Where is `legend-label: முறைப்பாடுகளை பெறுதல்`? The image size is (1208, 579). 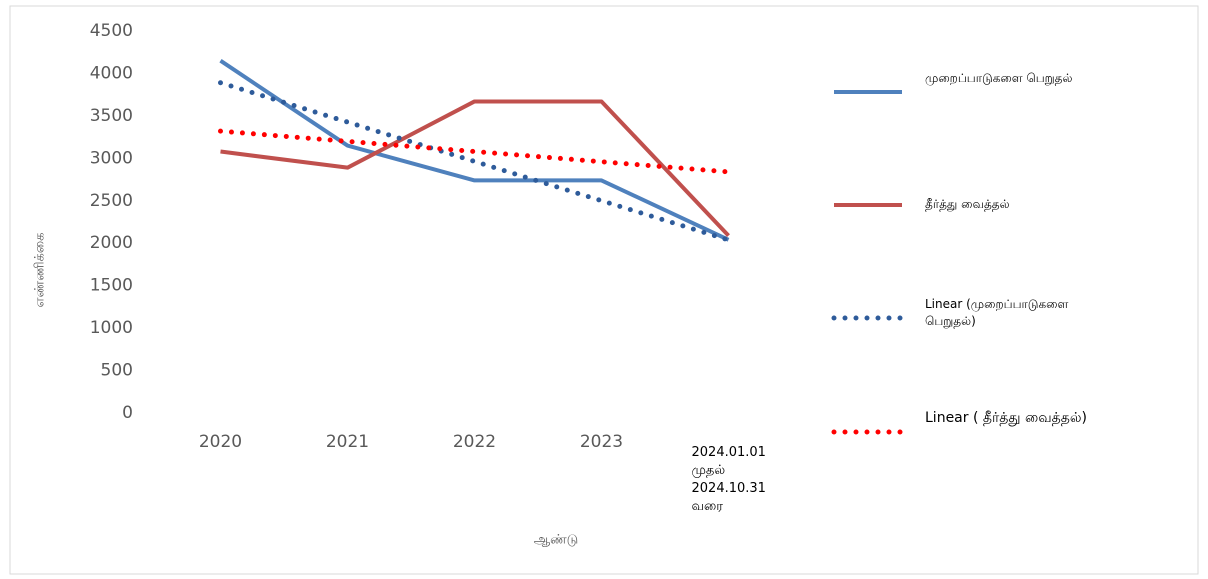
legend-label: முறைப்பாடுகளை பெறுதல் is located at coordinates (999, 78).